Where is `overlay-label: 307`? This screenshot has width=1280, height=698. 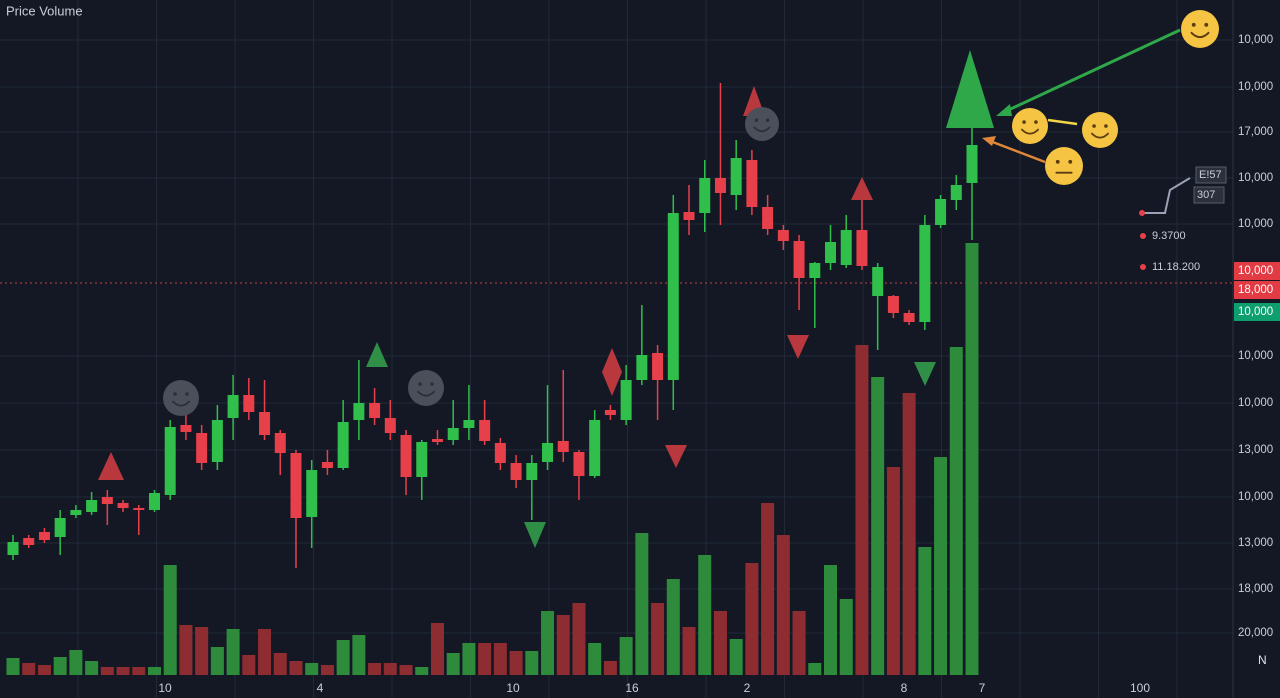 overlay-label: 307 is located at coordinates (1206, 195).